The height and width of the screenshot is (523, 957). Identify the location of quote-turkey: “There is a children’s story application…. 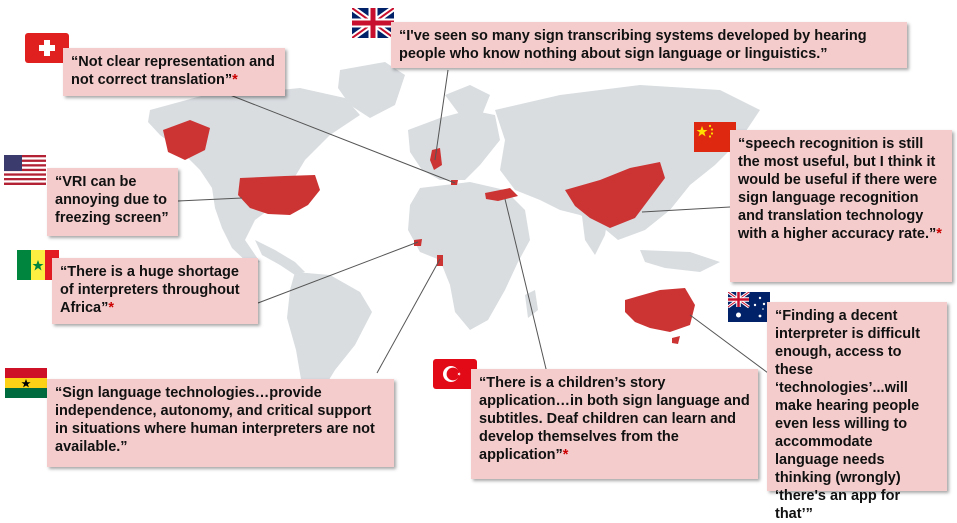
(614, 424).